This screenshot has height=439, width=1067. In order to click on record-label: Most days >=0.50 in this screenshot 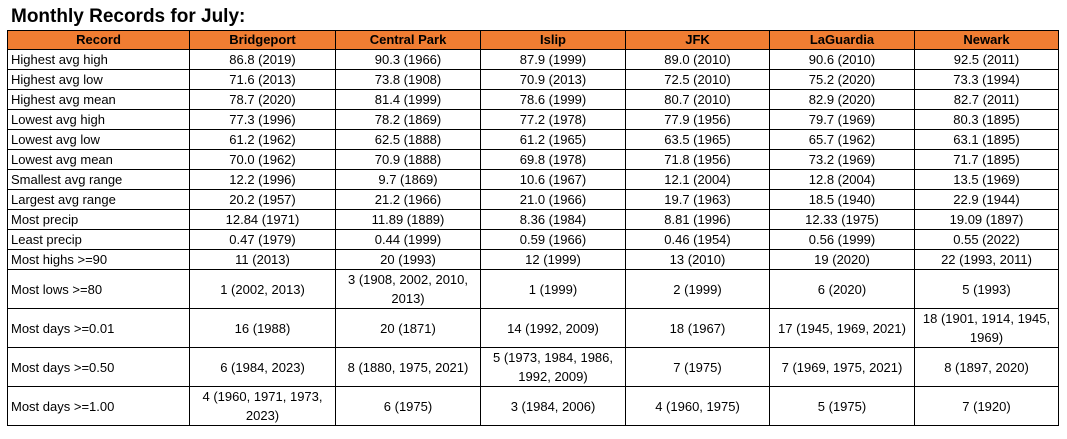, I will do `click(98, 367)`.